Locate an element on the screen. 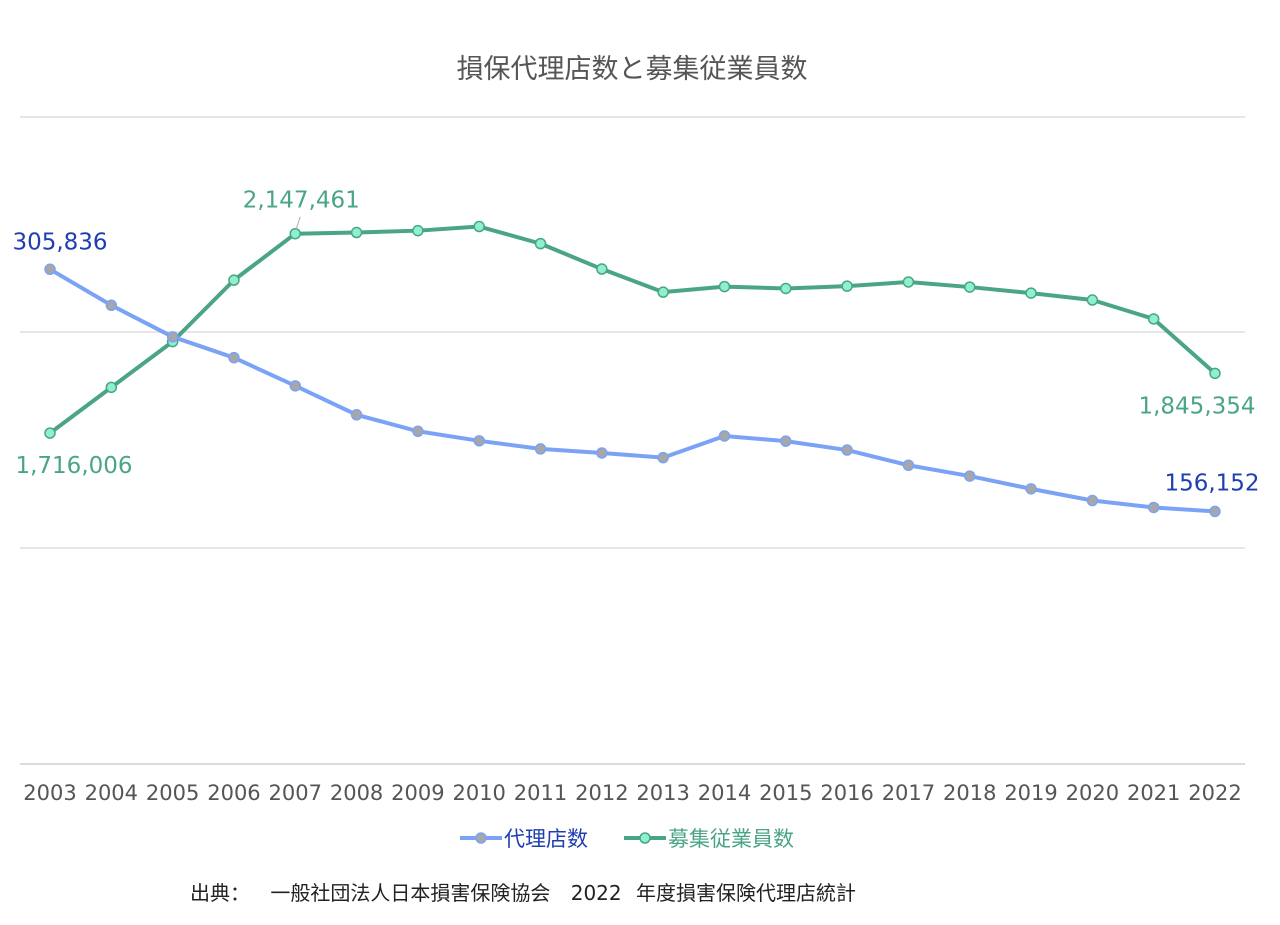 The image size is (1280, 925). source-org: 一般社団法人日本損害保険協会 is located at coordinates (410, 893).